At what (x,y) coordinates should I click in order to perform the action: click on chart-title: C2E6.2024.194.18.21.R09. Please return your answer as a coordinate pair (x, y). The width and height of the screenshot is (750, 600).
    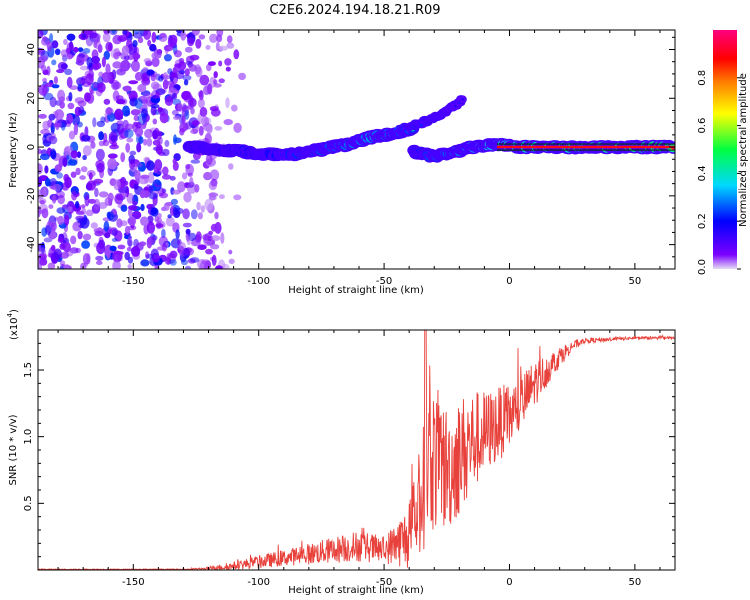
    Looking at the image, I should click on (354, 10).